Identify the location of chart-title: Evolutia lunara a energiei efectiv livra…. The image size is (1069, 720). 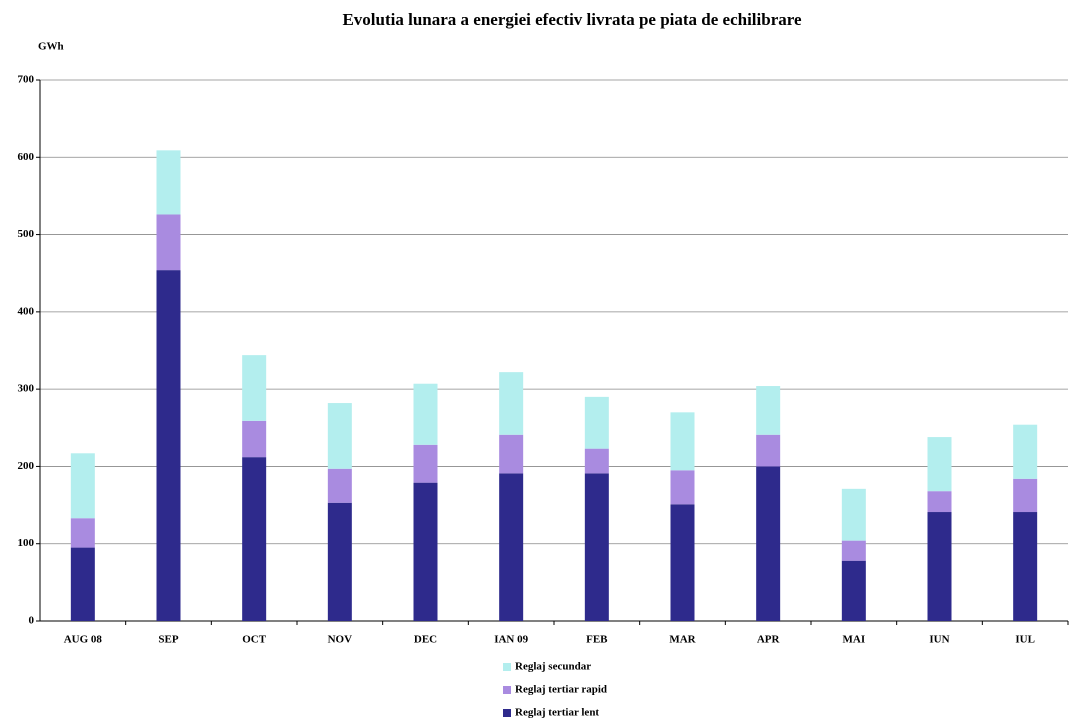
(572, 19).